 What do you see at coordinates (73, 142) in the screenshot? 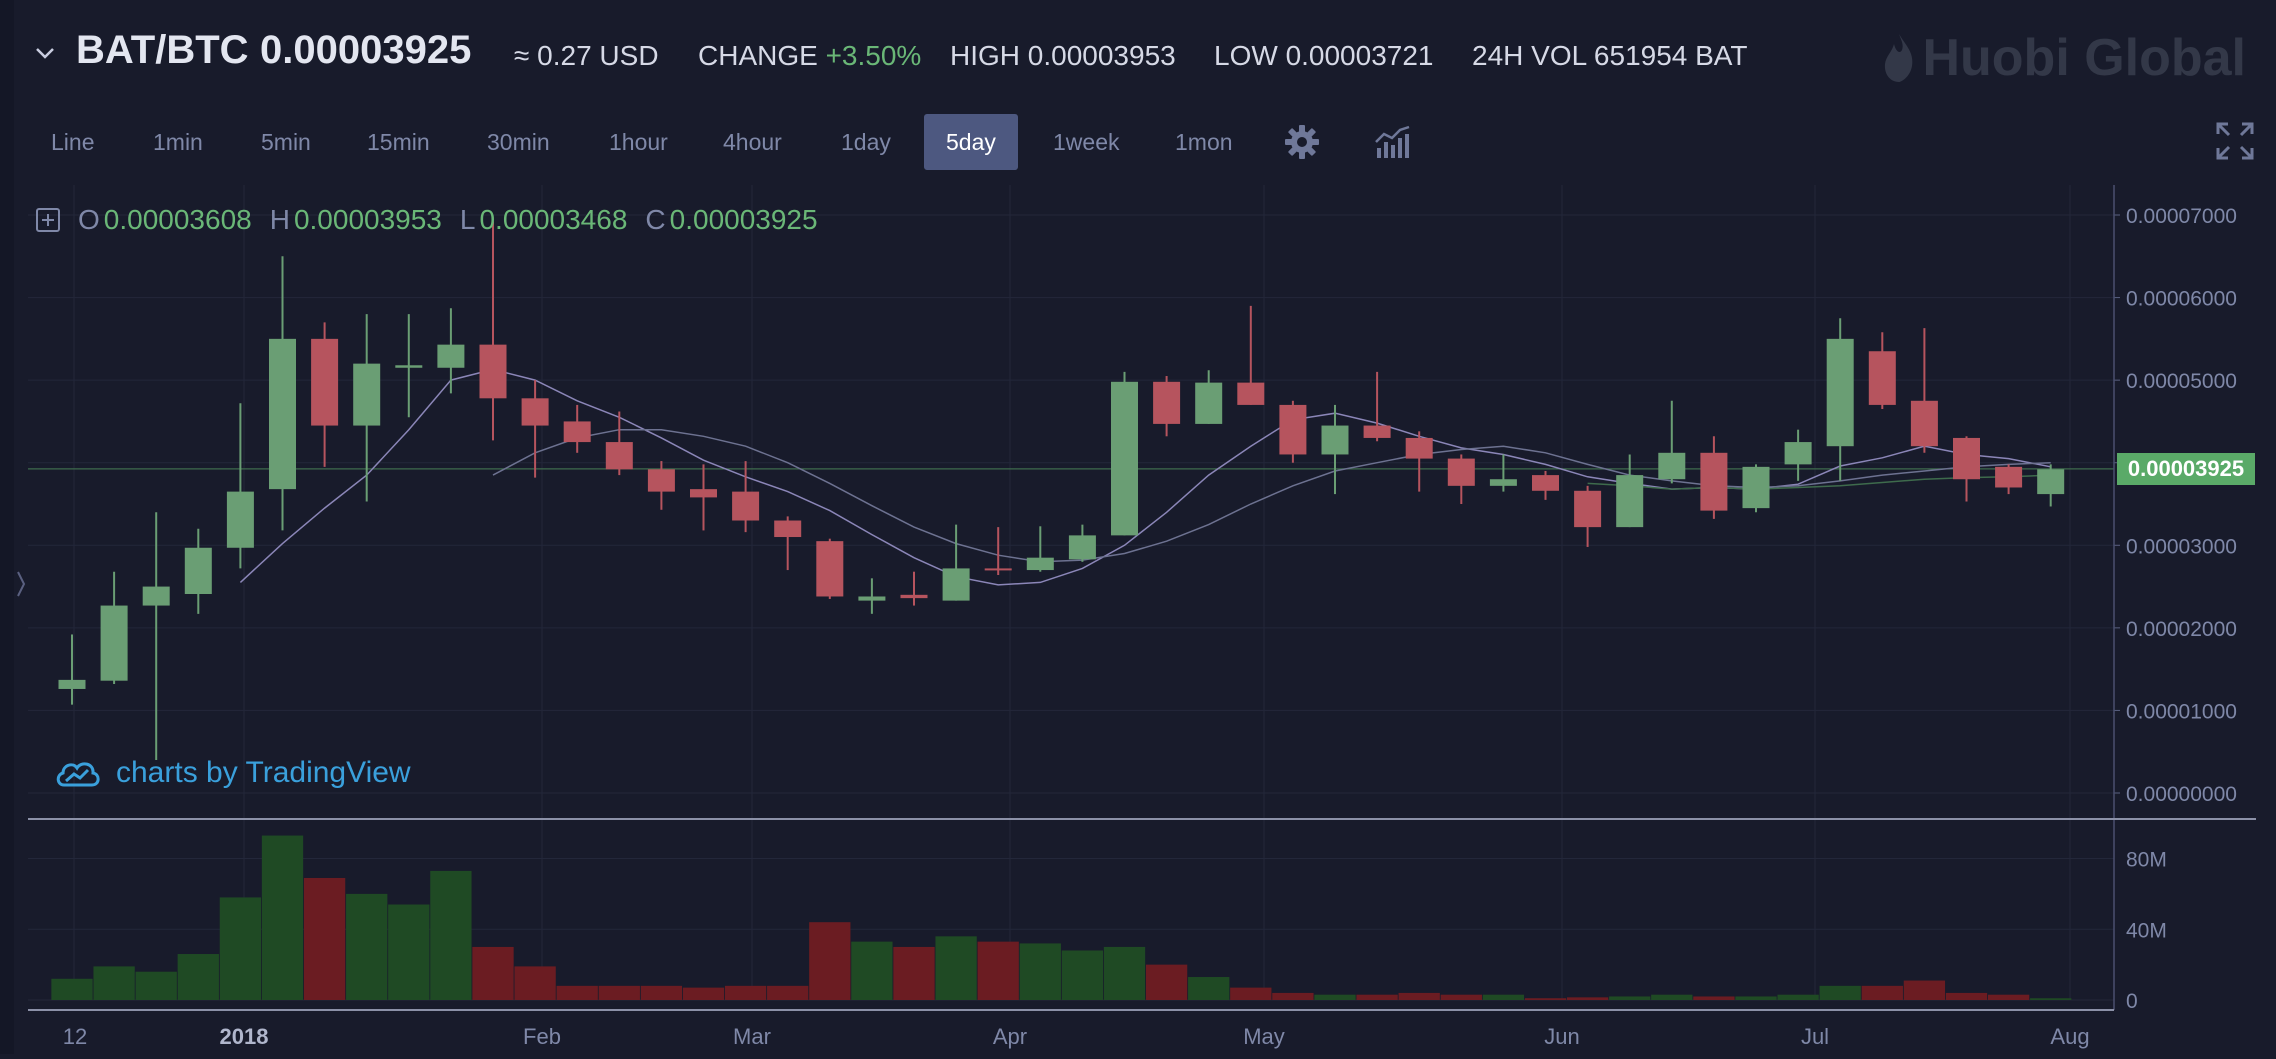
I see `timeframe-line: Line` at bounding box center [73, 142].